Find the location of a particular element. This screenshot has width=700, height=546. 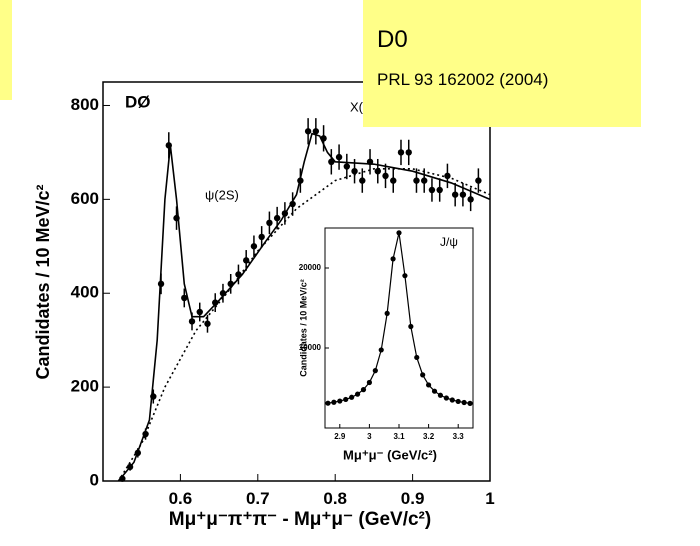

annotation: ψ(2S) is located at coordinates (222, 194).